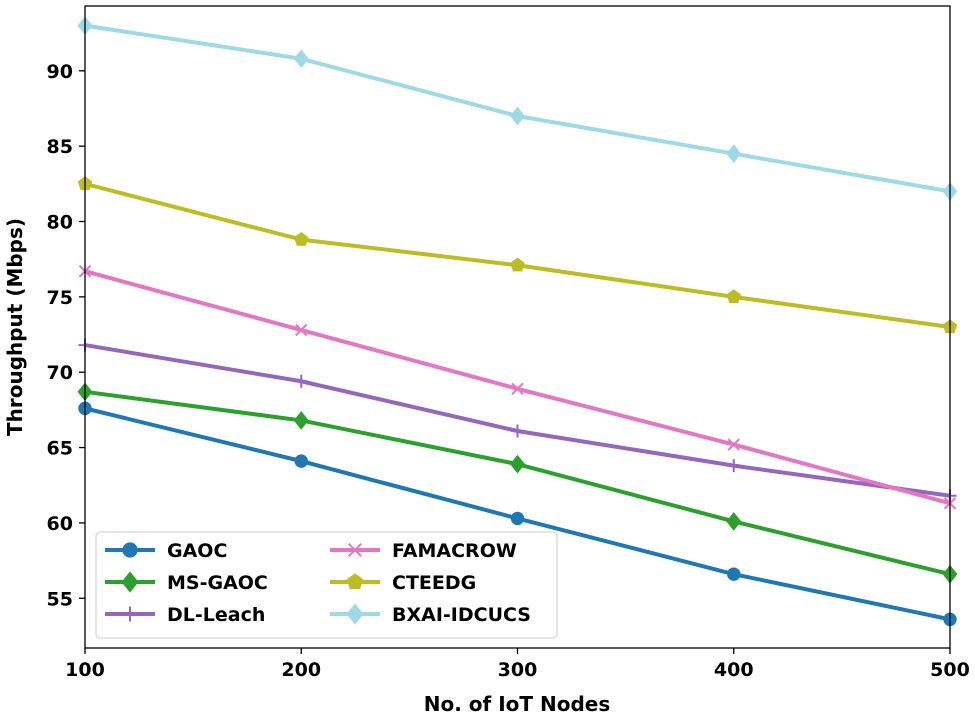 The height and width of the screenshot is (718, 975). I want to click on legend-item-bxai-idcucs: BXAI-IDCUCS, so click(430, 614).